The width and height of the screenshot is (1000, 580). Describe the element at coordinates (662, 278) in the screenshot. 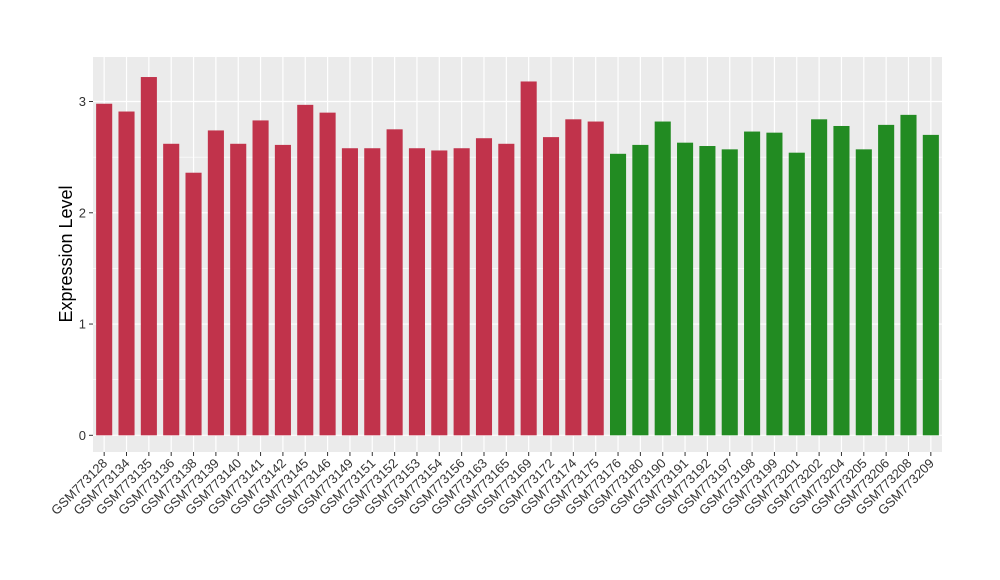

I see `bar-GSM773190` at that location.